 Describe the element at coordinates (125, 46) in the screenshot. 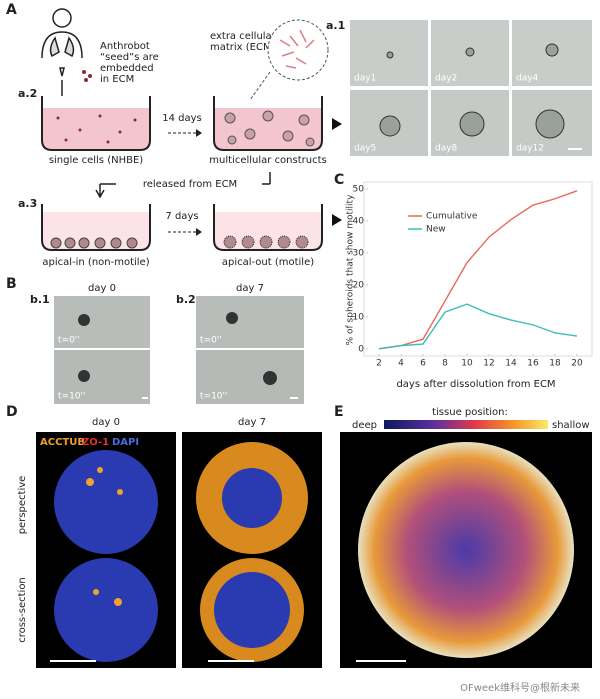

I see `note: Anthrobot` at that location.